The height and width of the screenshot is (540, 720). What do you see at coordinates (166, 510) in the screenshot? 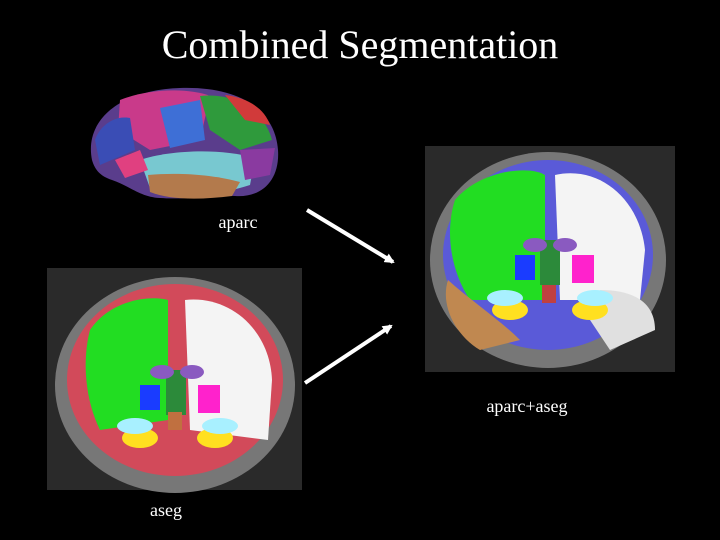
I see `aseg-label: aseg` at bounding box center [166, 510].